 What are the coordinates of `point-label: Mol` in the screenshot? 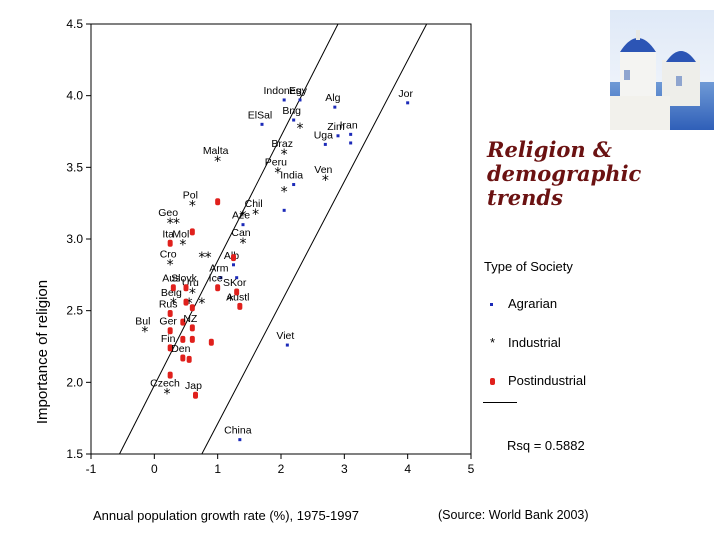 It's located at (180, 234).